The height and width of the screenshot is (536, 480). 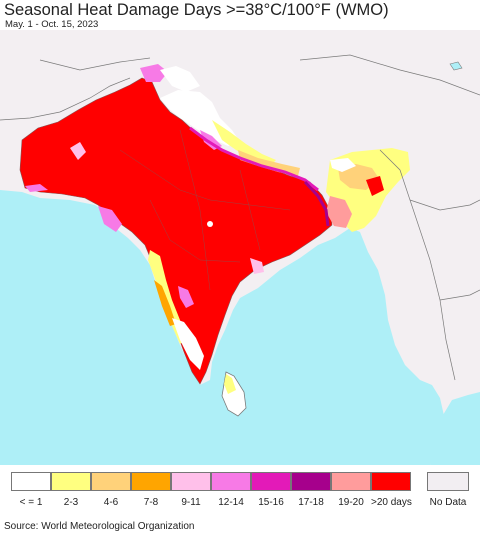 I want to click on legend-label-5: 9-11, so click(x=191, y=502).